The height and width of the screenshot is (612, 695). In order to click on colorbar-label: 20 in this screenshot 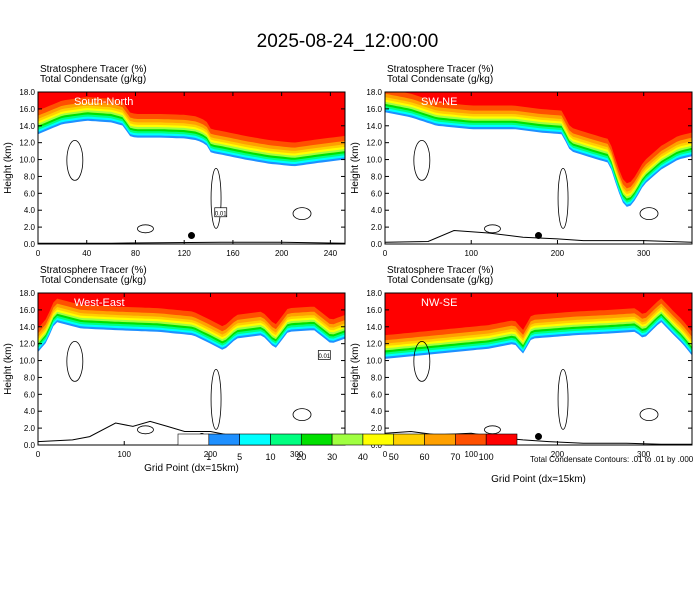, I will do `click(301, 457)`.